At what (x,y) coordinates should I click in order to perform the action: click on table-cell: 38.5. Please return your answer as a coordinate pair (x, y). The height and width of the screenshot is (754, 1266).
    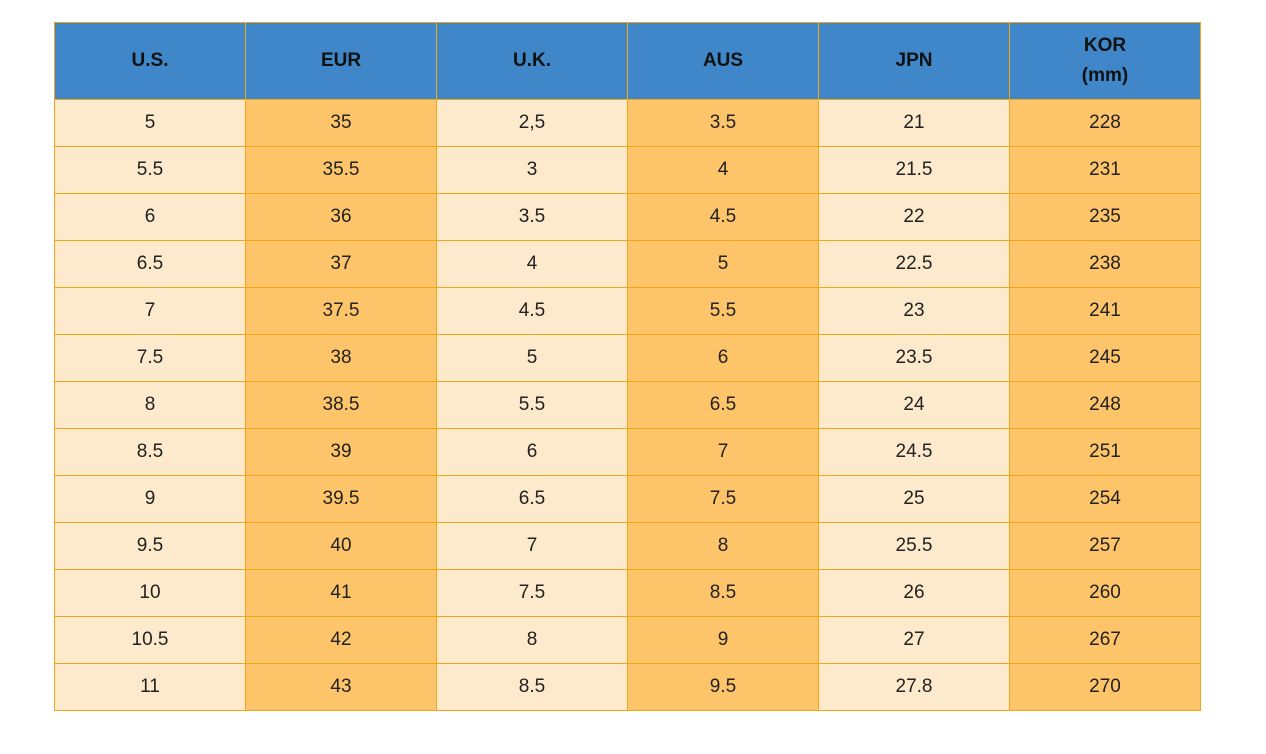
    Looking at the image, I should click on (341, 405).